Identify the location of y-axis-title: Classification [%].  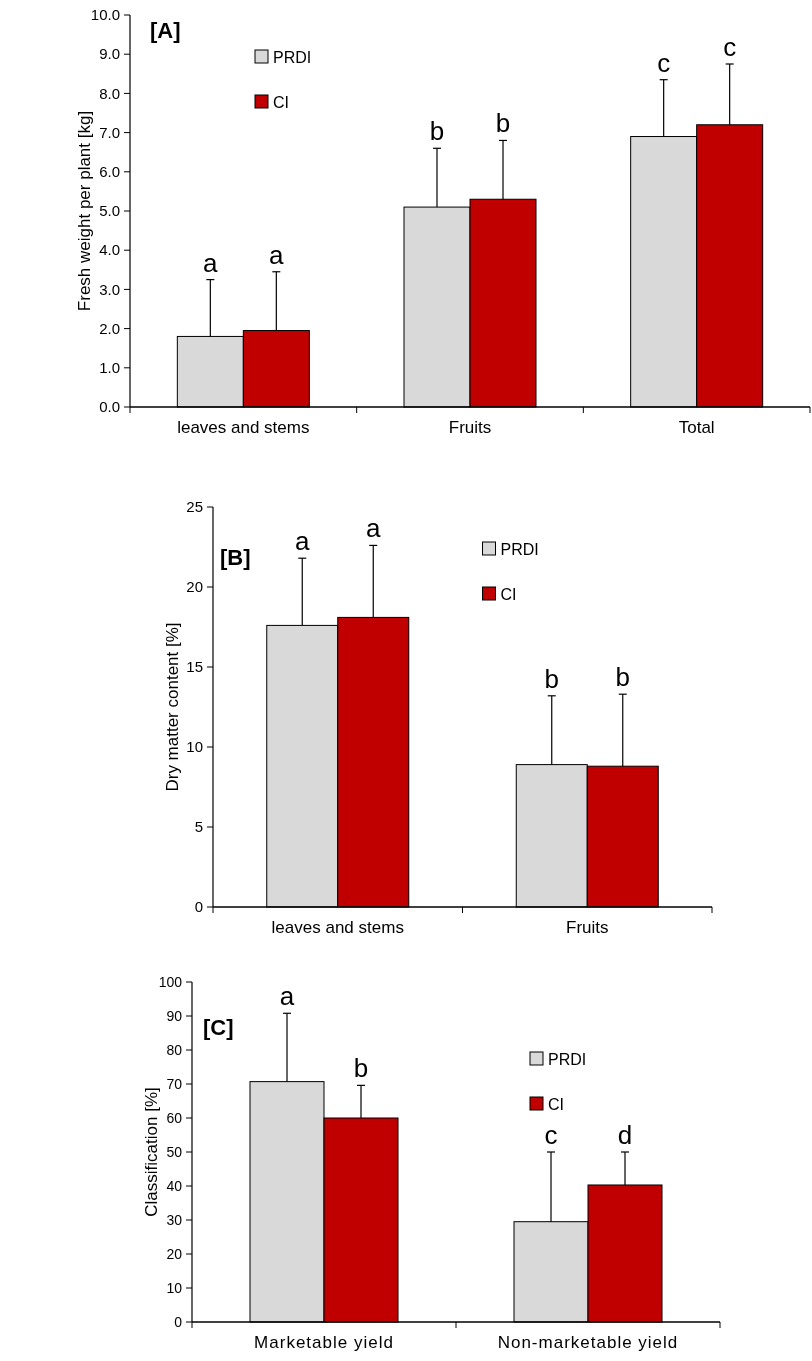
(151, 1152).